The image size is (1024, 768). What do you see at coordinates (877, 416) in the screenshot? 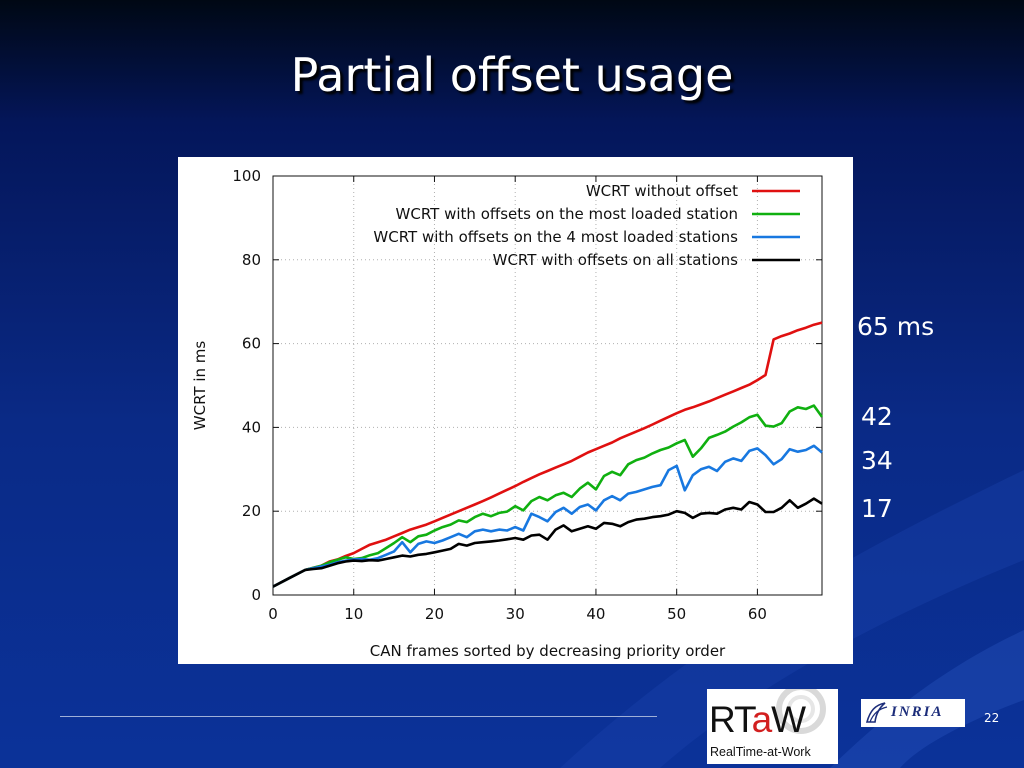
I see `annotation-42: 42` at bounding box center [877, 416].